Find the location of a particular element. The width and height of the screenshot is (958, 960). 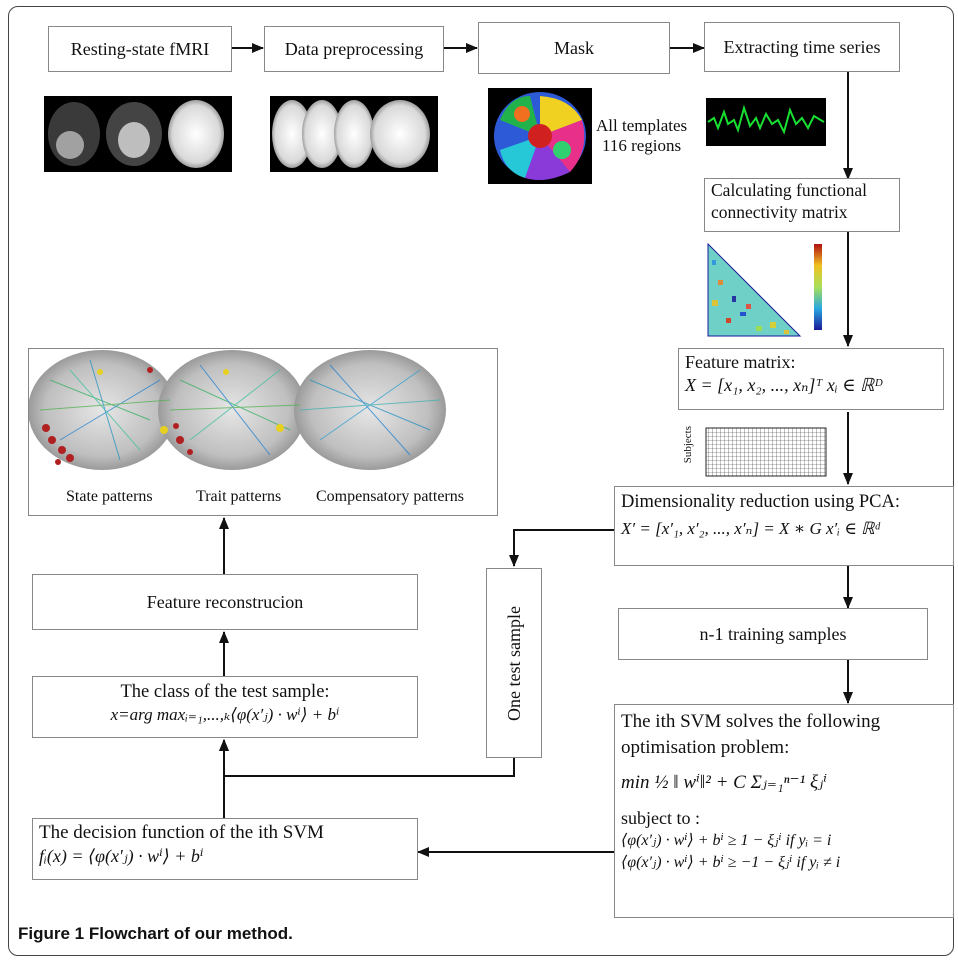

decision-title: The decision function of the ith SVM is located at coordinates (181, 832).